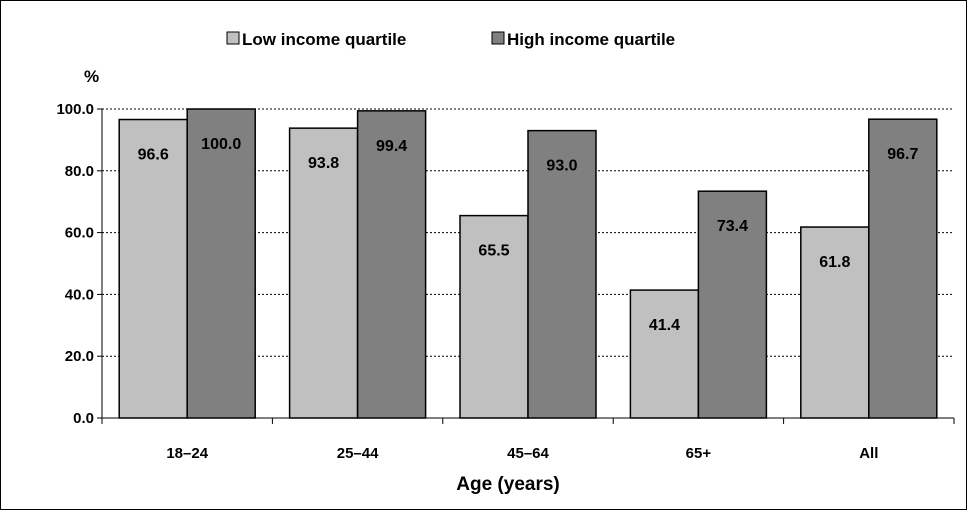 Image resolution: width=973 pixels, height=519 pixels. I want to click on y-tick-label: 40.0, so click(79, 294).